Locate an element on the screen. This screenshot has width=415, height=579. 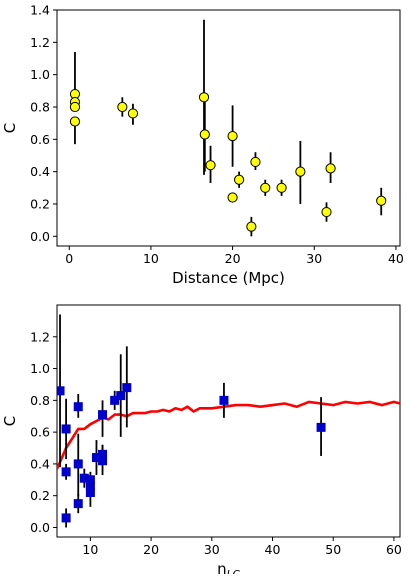
x-axis-label: Distance (Mpc) is located at coordinates (228, 278).